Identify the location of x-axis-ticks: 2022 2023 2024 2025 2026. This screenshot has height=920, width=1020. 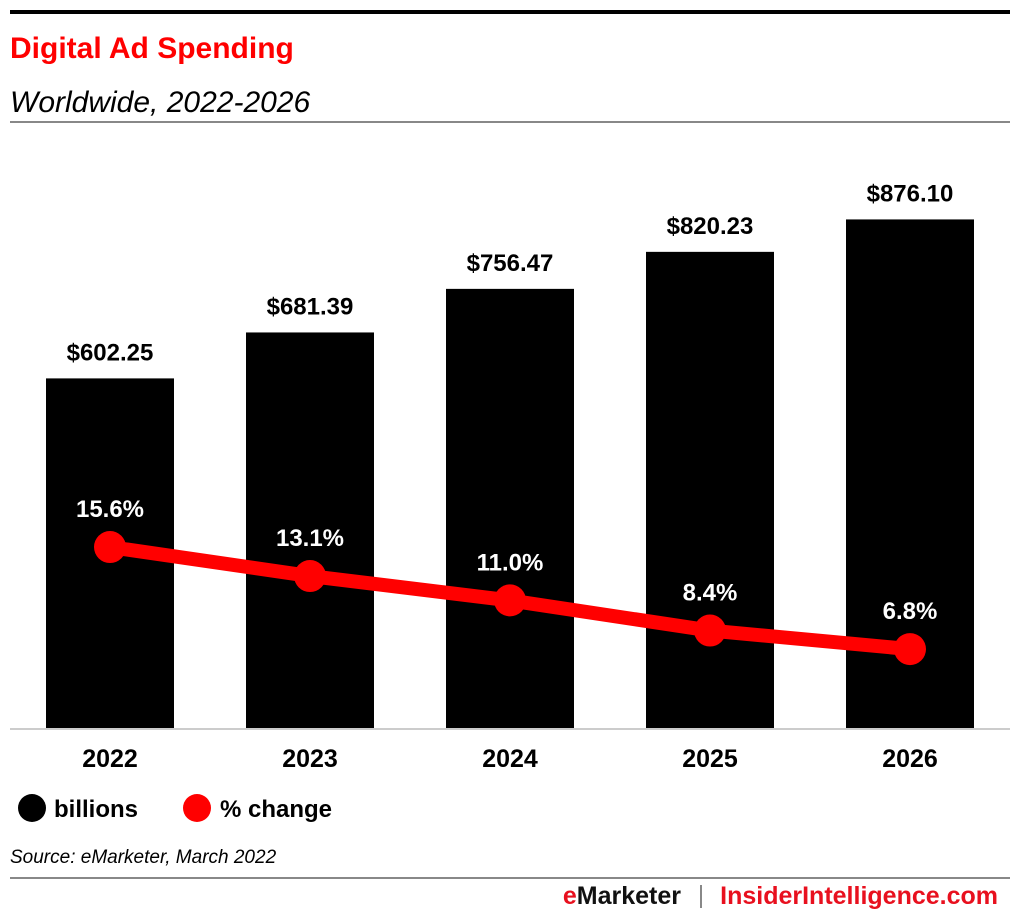
(510, 759).